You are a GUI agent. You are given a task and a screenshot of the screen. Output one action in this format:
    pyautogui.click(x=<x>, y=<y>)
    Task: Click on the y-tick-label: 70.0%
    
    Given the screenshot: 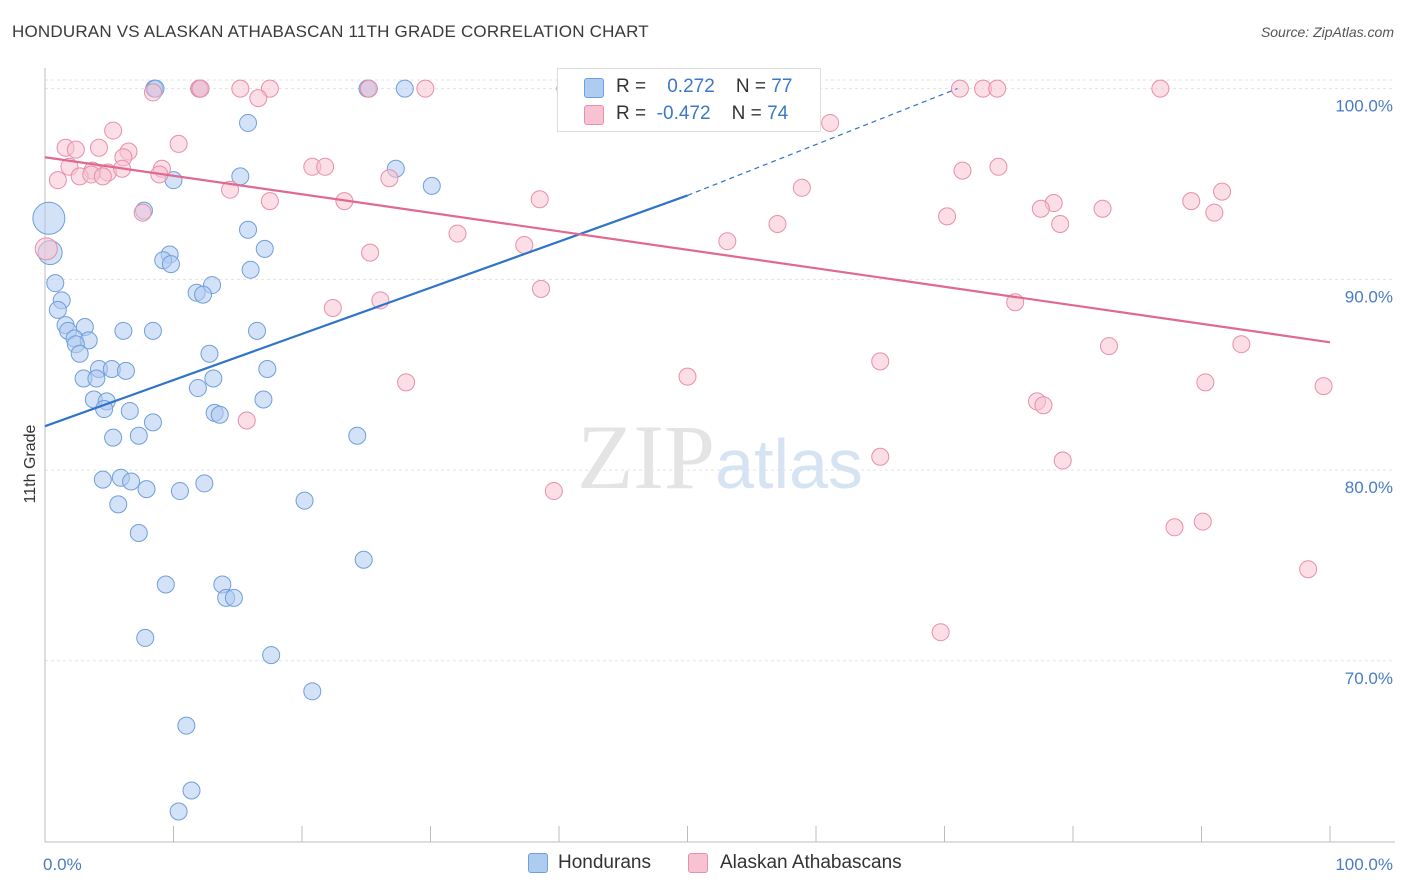 What is the action you would take?
    pyautogui.click(x=1369, y=678)
    